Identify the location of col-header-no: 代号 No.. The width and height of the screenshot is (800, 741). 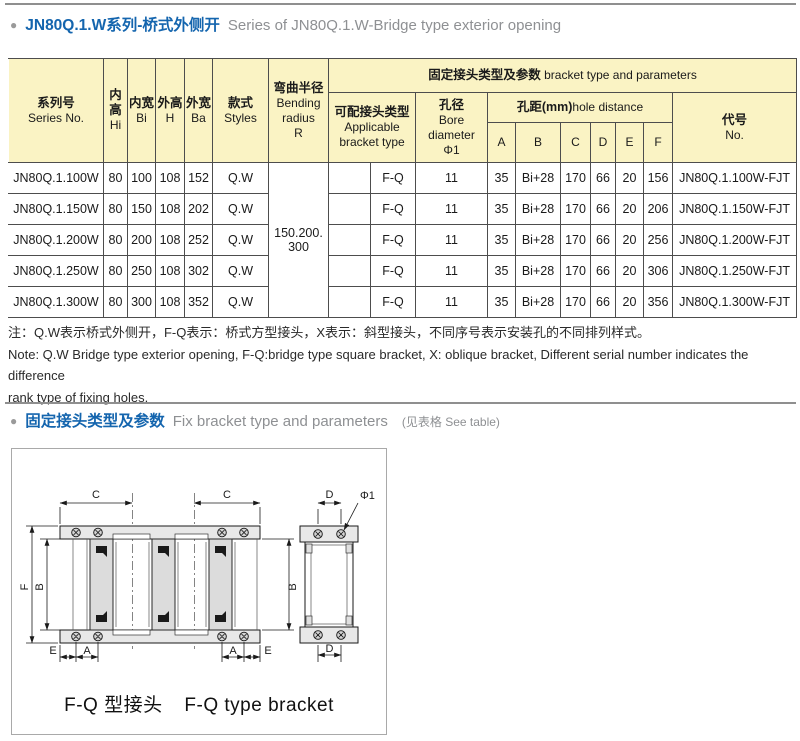
(734, 127).